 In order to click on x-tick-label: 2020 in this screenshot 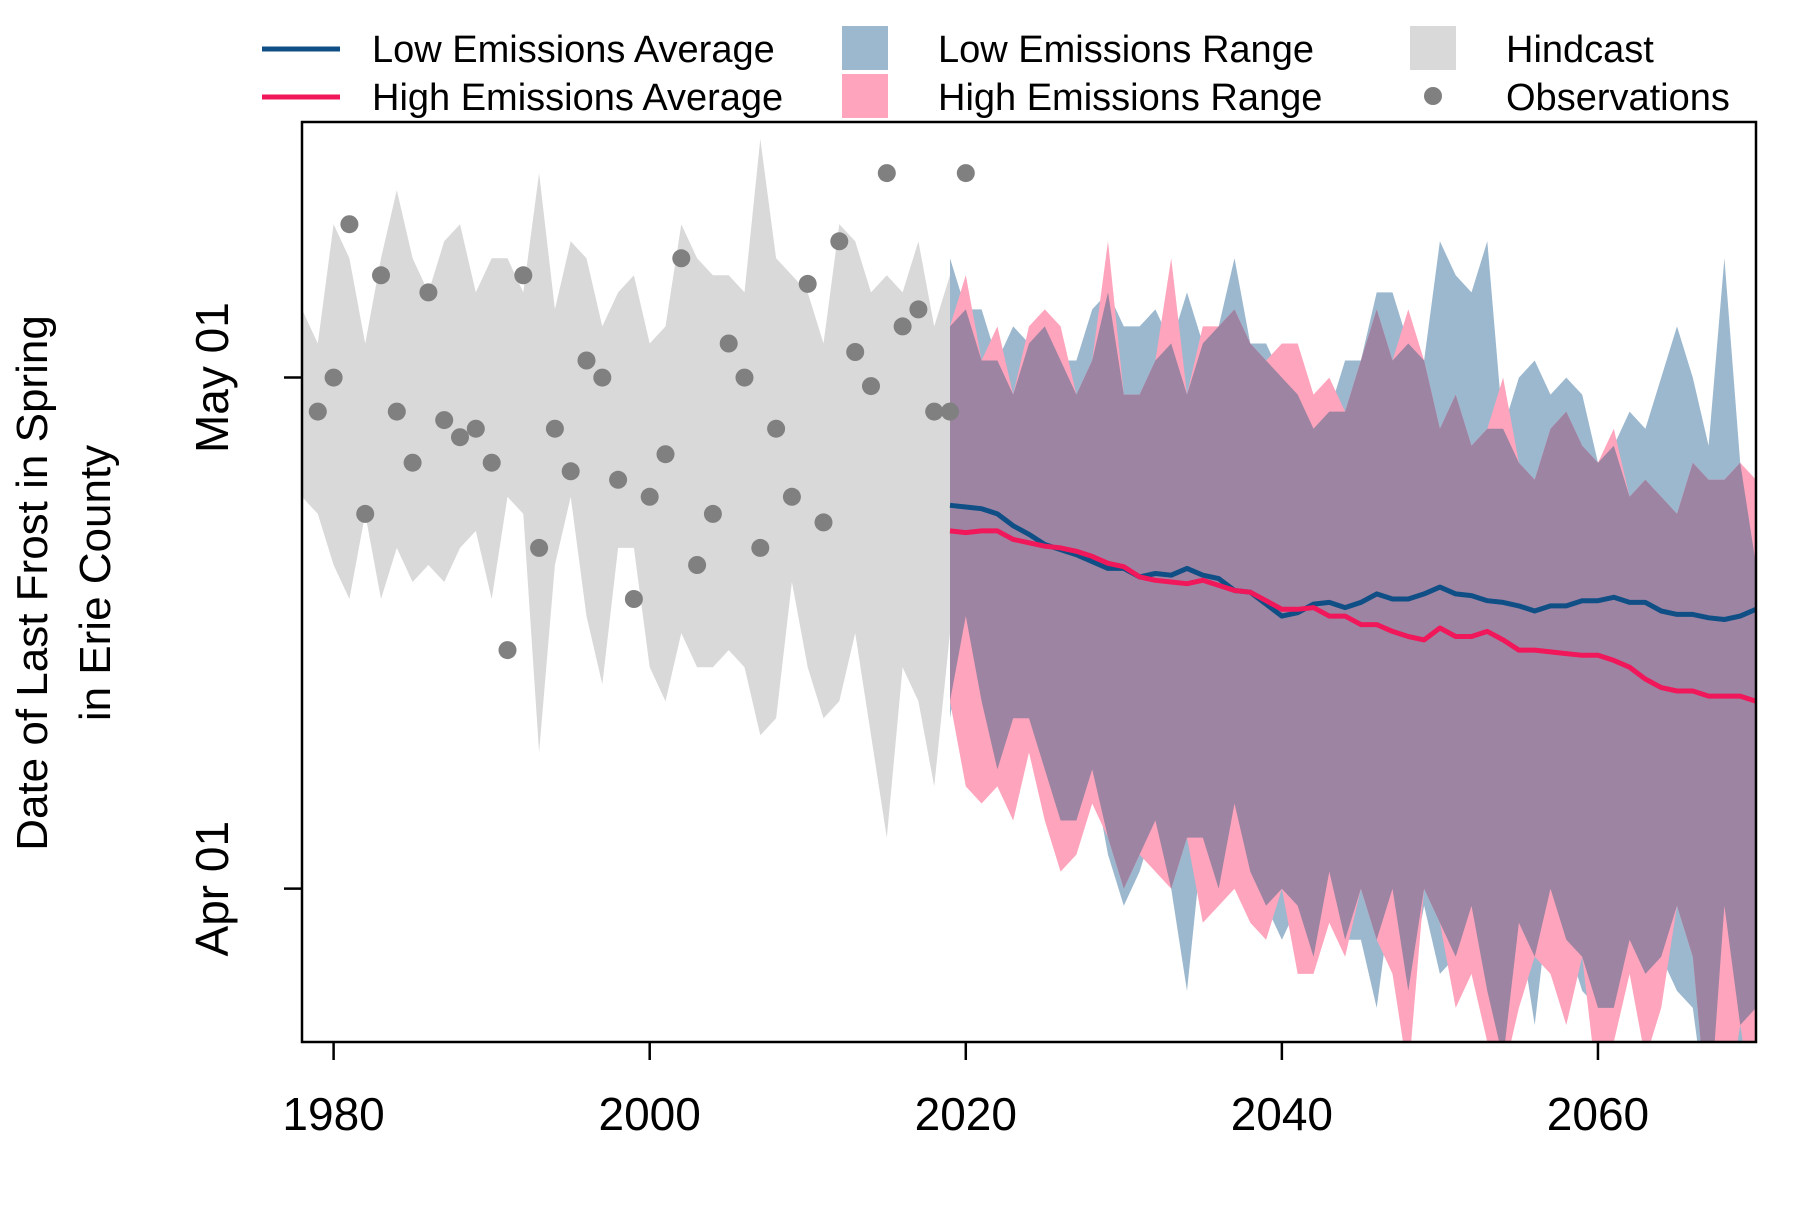, I will do `click(966, 1114)`.